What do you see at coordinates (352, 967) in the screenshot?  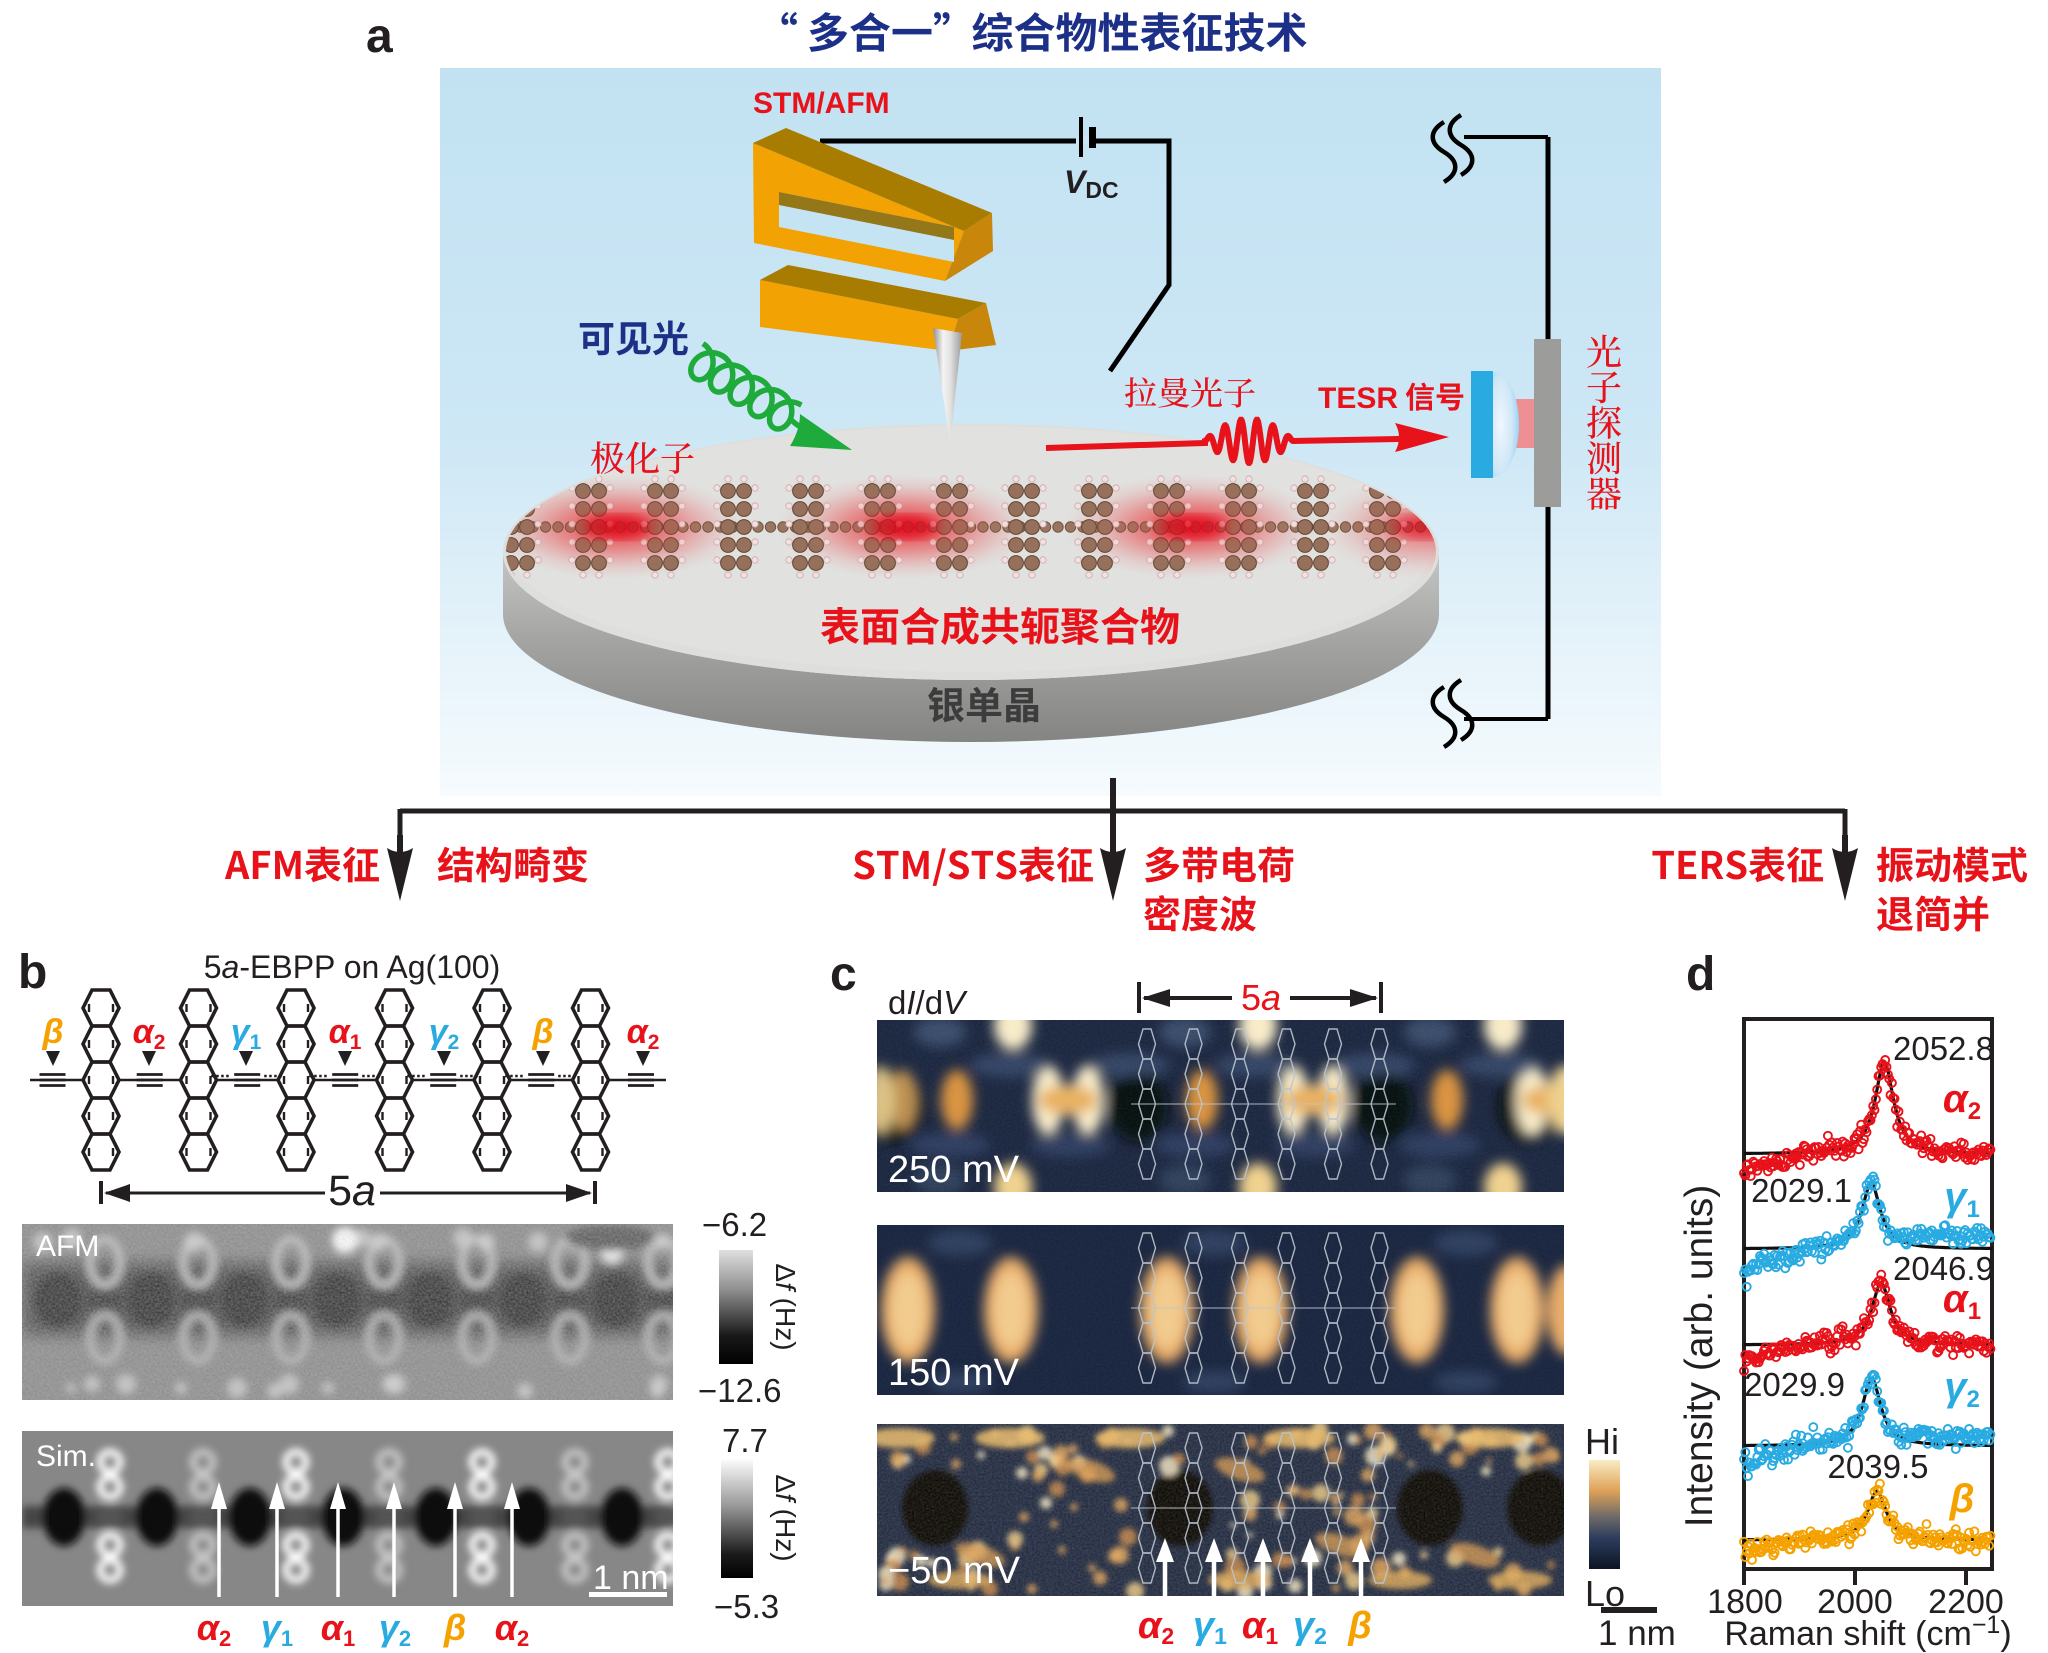 I see `svg-text: 5a-EBPP on Ag(100)` at bounding box center [352, 967].